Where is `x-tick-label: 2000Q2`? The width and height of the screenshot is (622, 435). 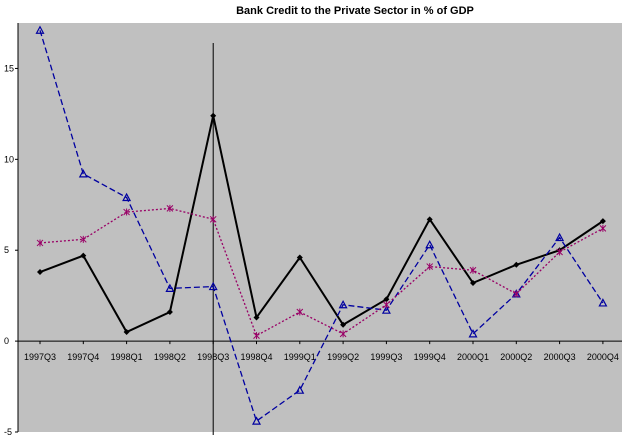
x-tick-label: 2000Q2 is located at coordinates (516, 357).